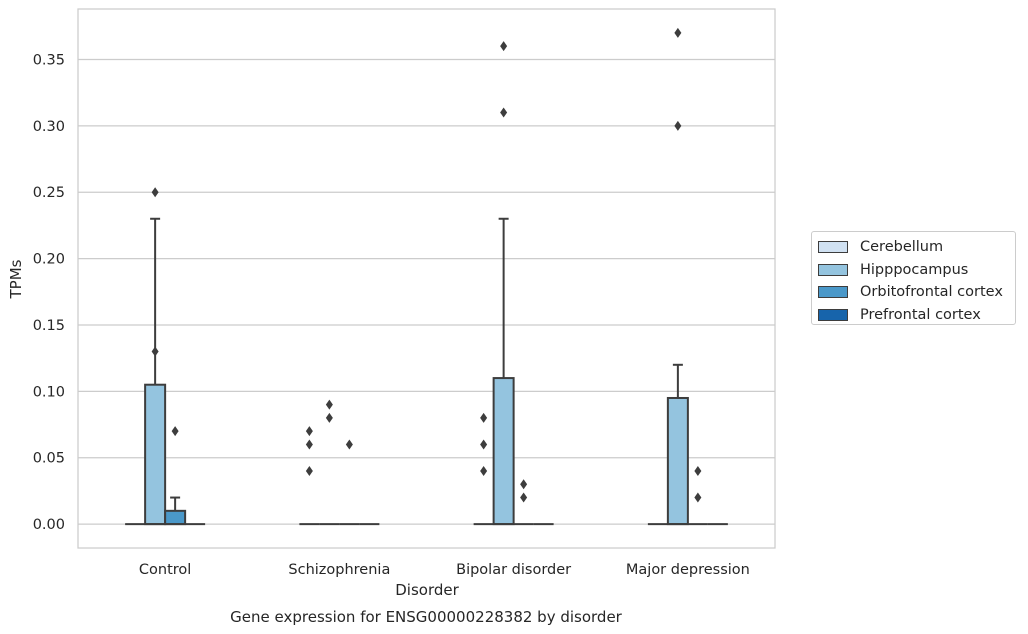  I want to click on x-tick-label: Control, so click(165, 570).